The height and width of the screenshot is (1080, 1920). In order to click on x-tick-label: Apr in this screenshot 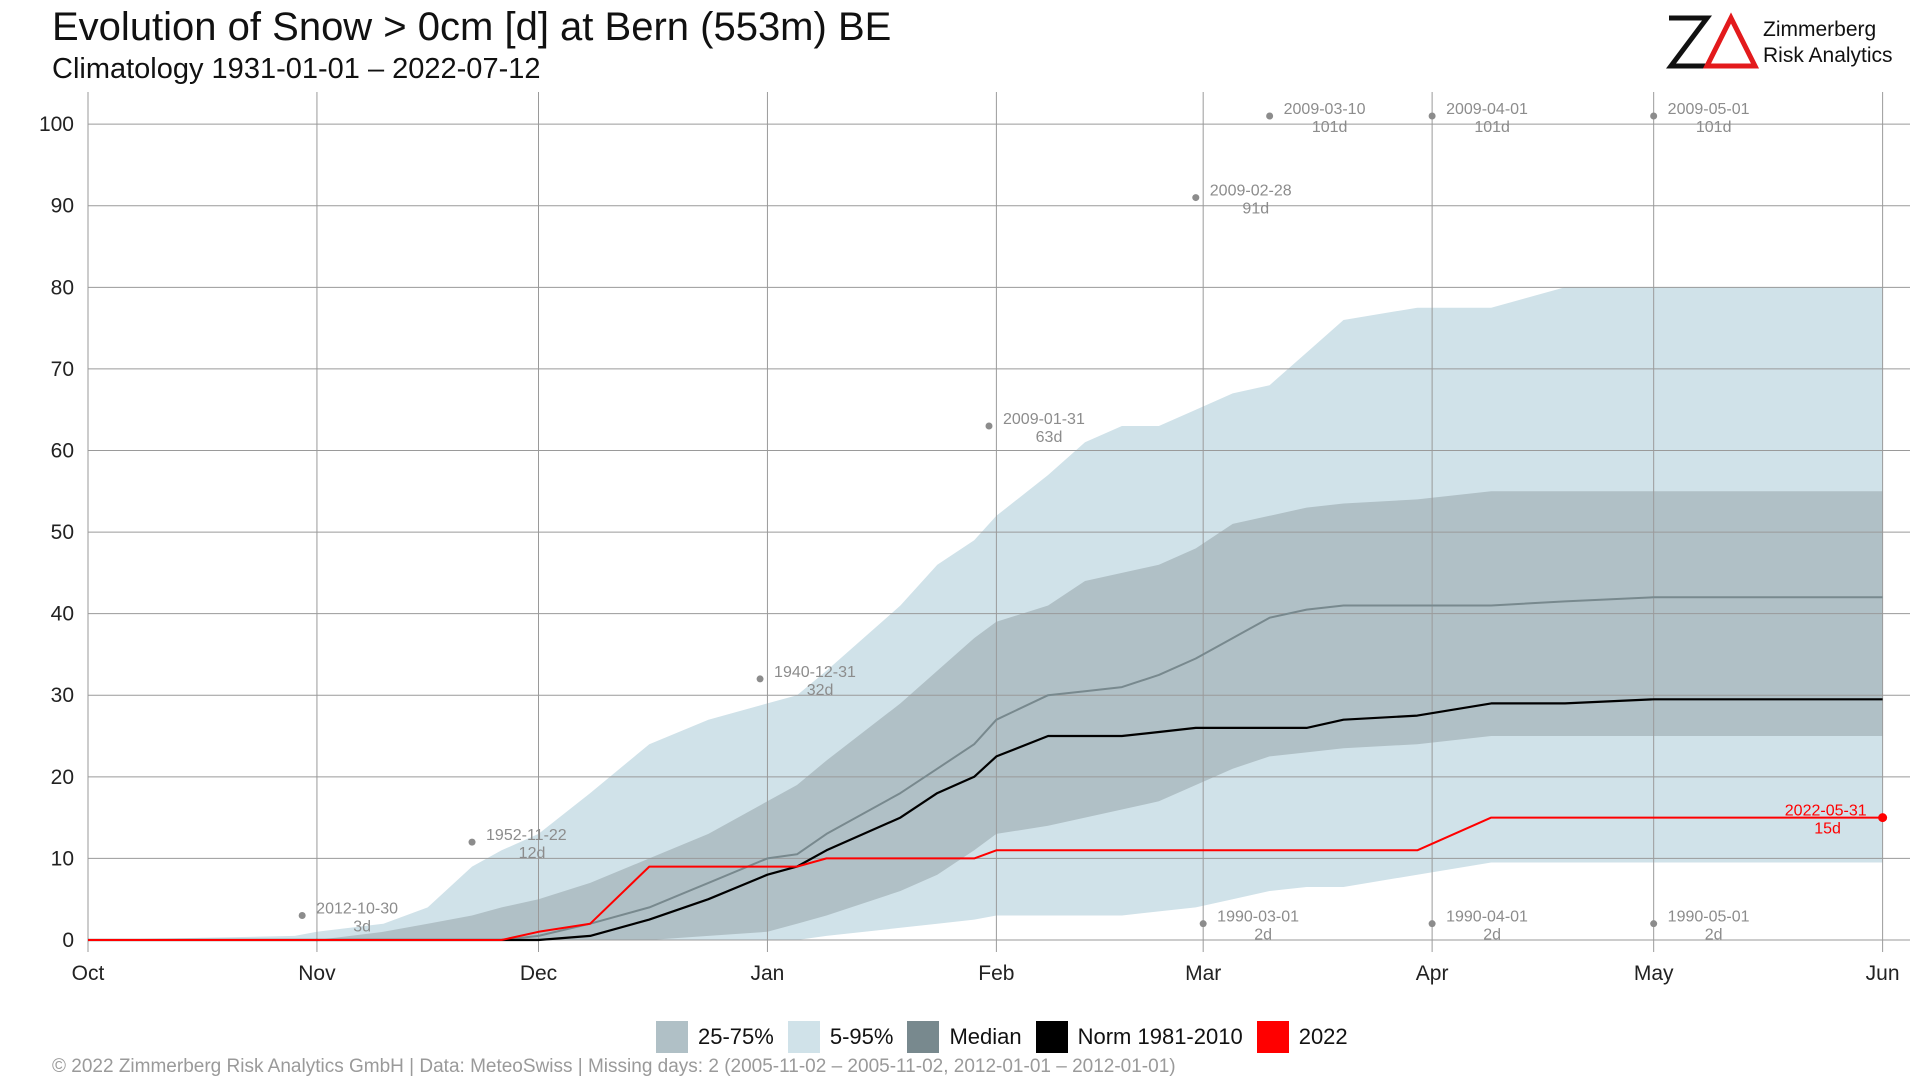, I will do `click(1432, 973)`.